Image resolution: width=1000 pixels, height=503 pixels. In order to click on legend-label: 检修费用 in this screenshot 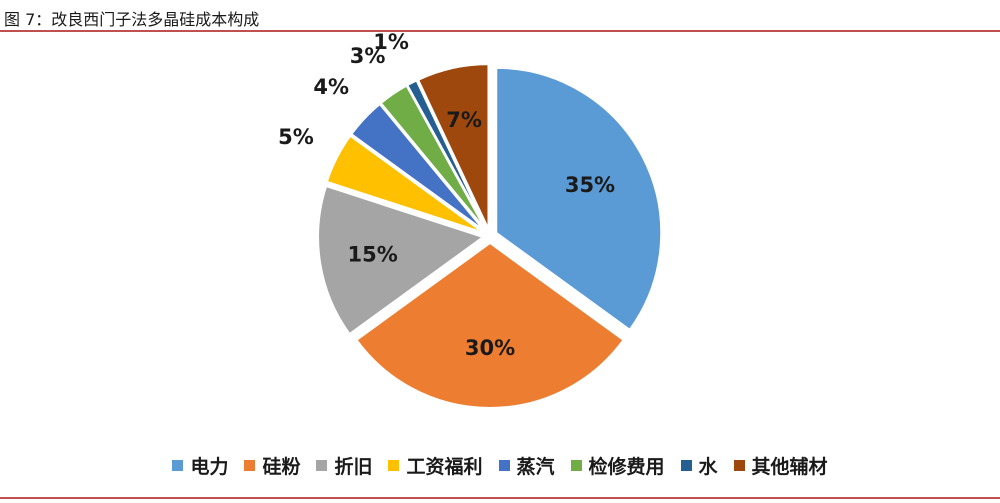, I will do `click(626, 467)`.